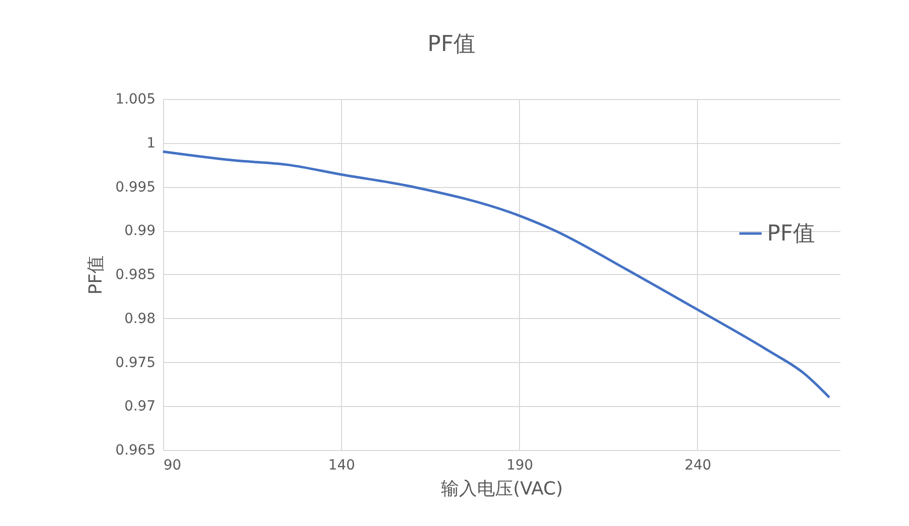 This screenshot has height=526, width=909. Describe the element at coordinates (698, 466) in the screenshot. I see `x-tick-label: 240` at that location.